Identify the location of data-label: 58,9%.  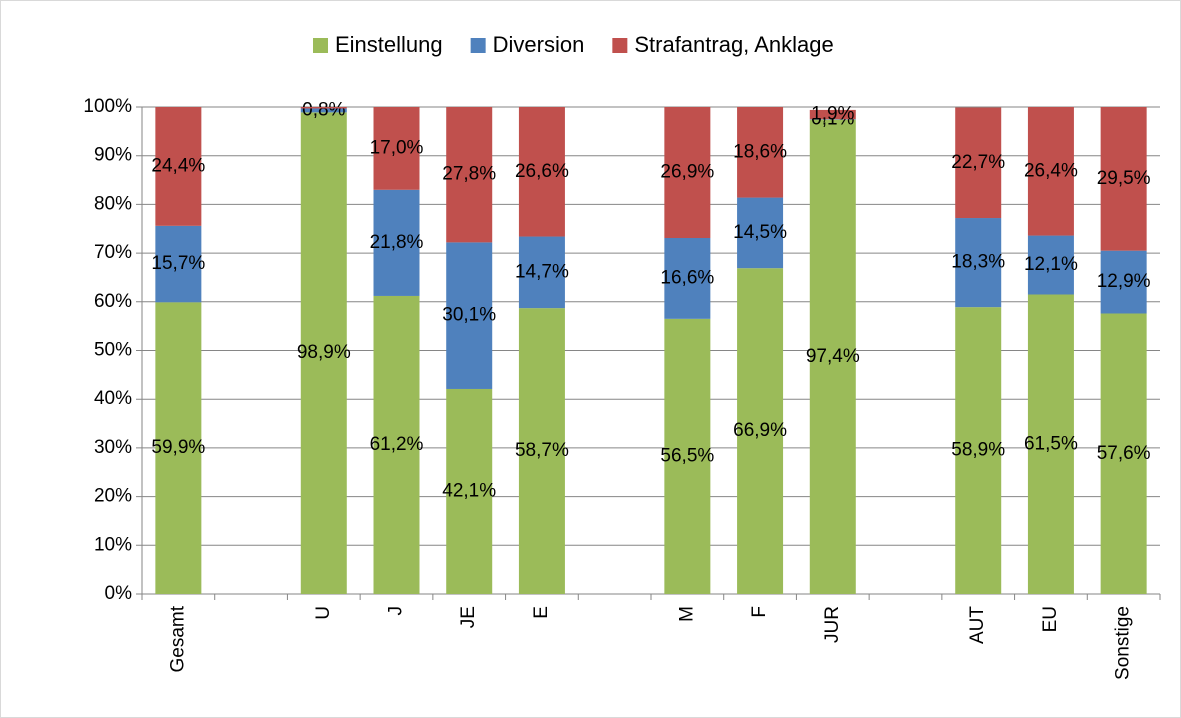
(978, 450).